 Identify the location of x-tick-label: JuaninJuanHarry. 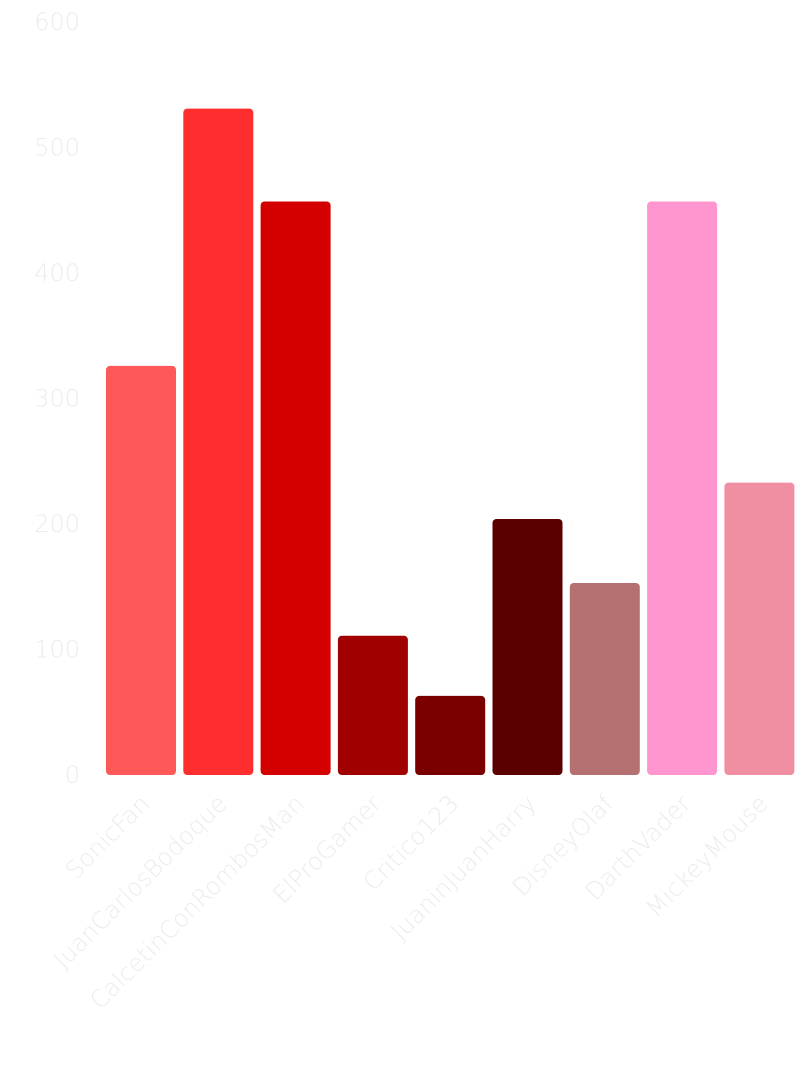
(463, 867).